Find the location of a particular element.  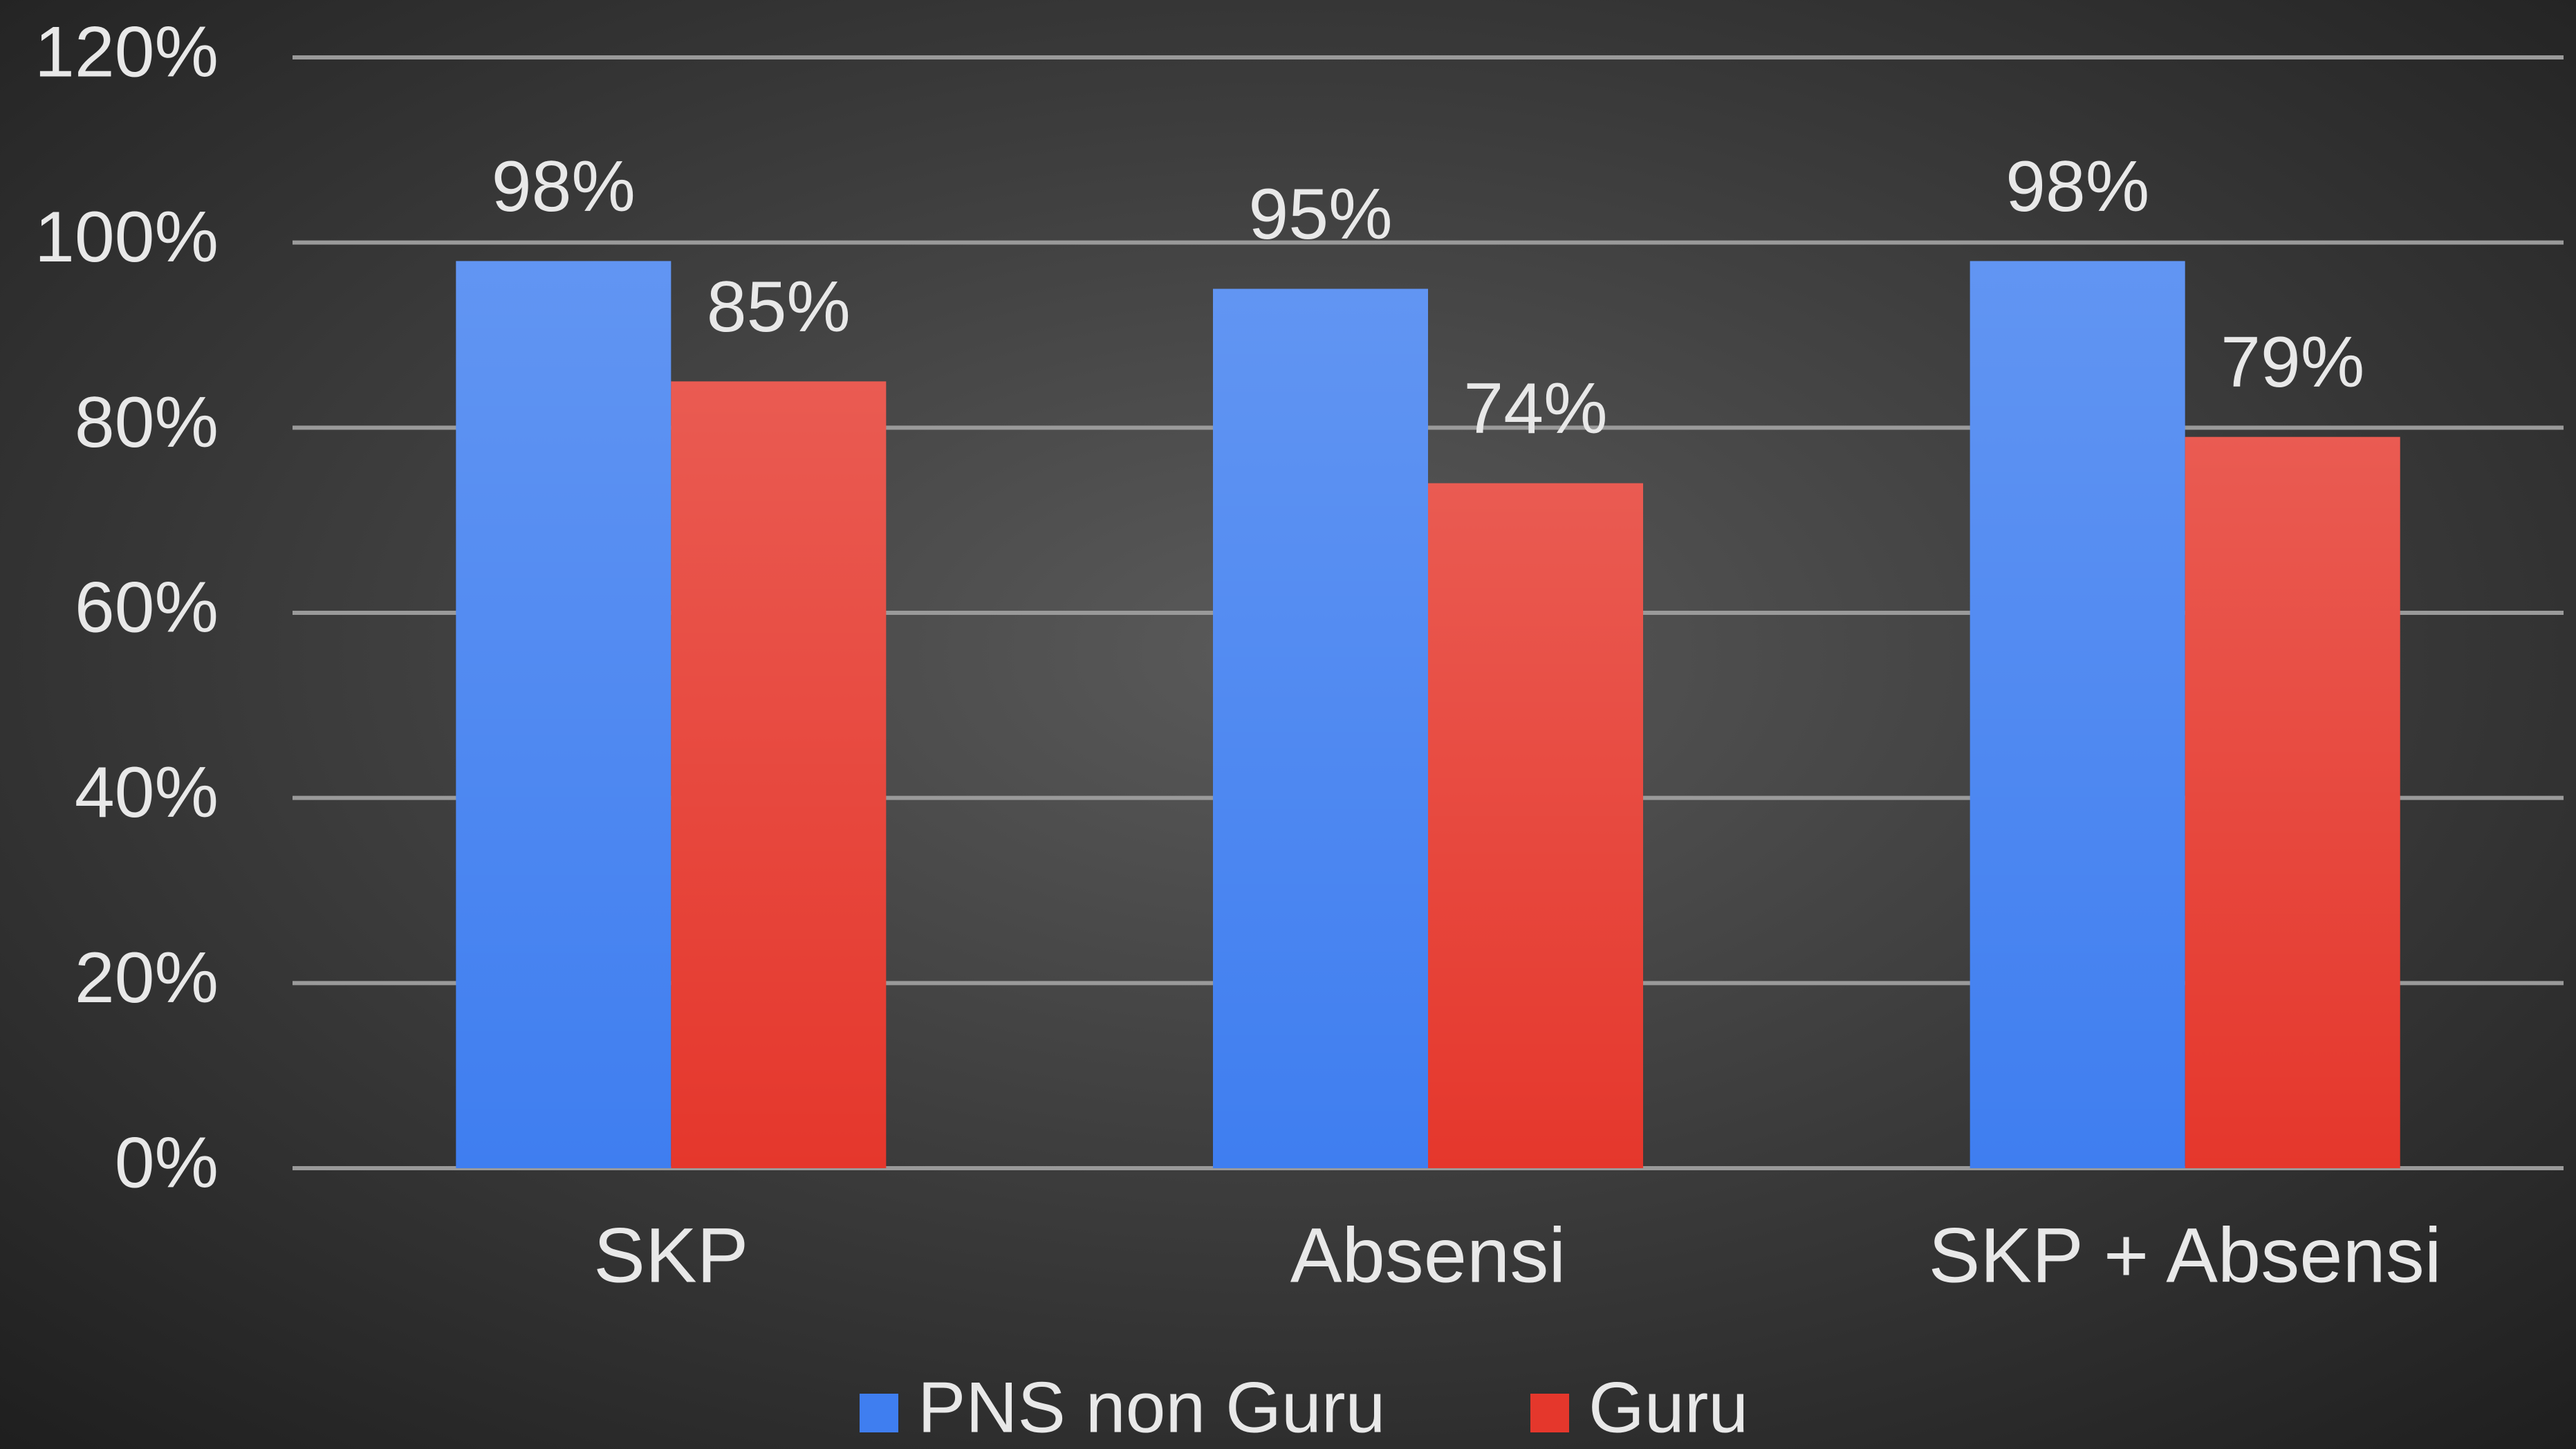

value-label: 79% is located at coordinates (2293, 362).